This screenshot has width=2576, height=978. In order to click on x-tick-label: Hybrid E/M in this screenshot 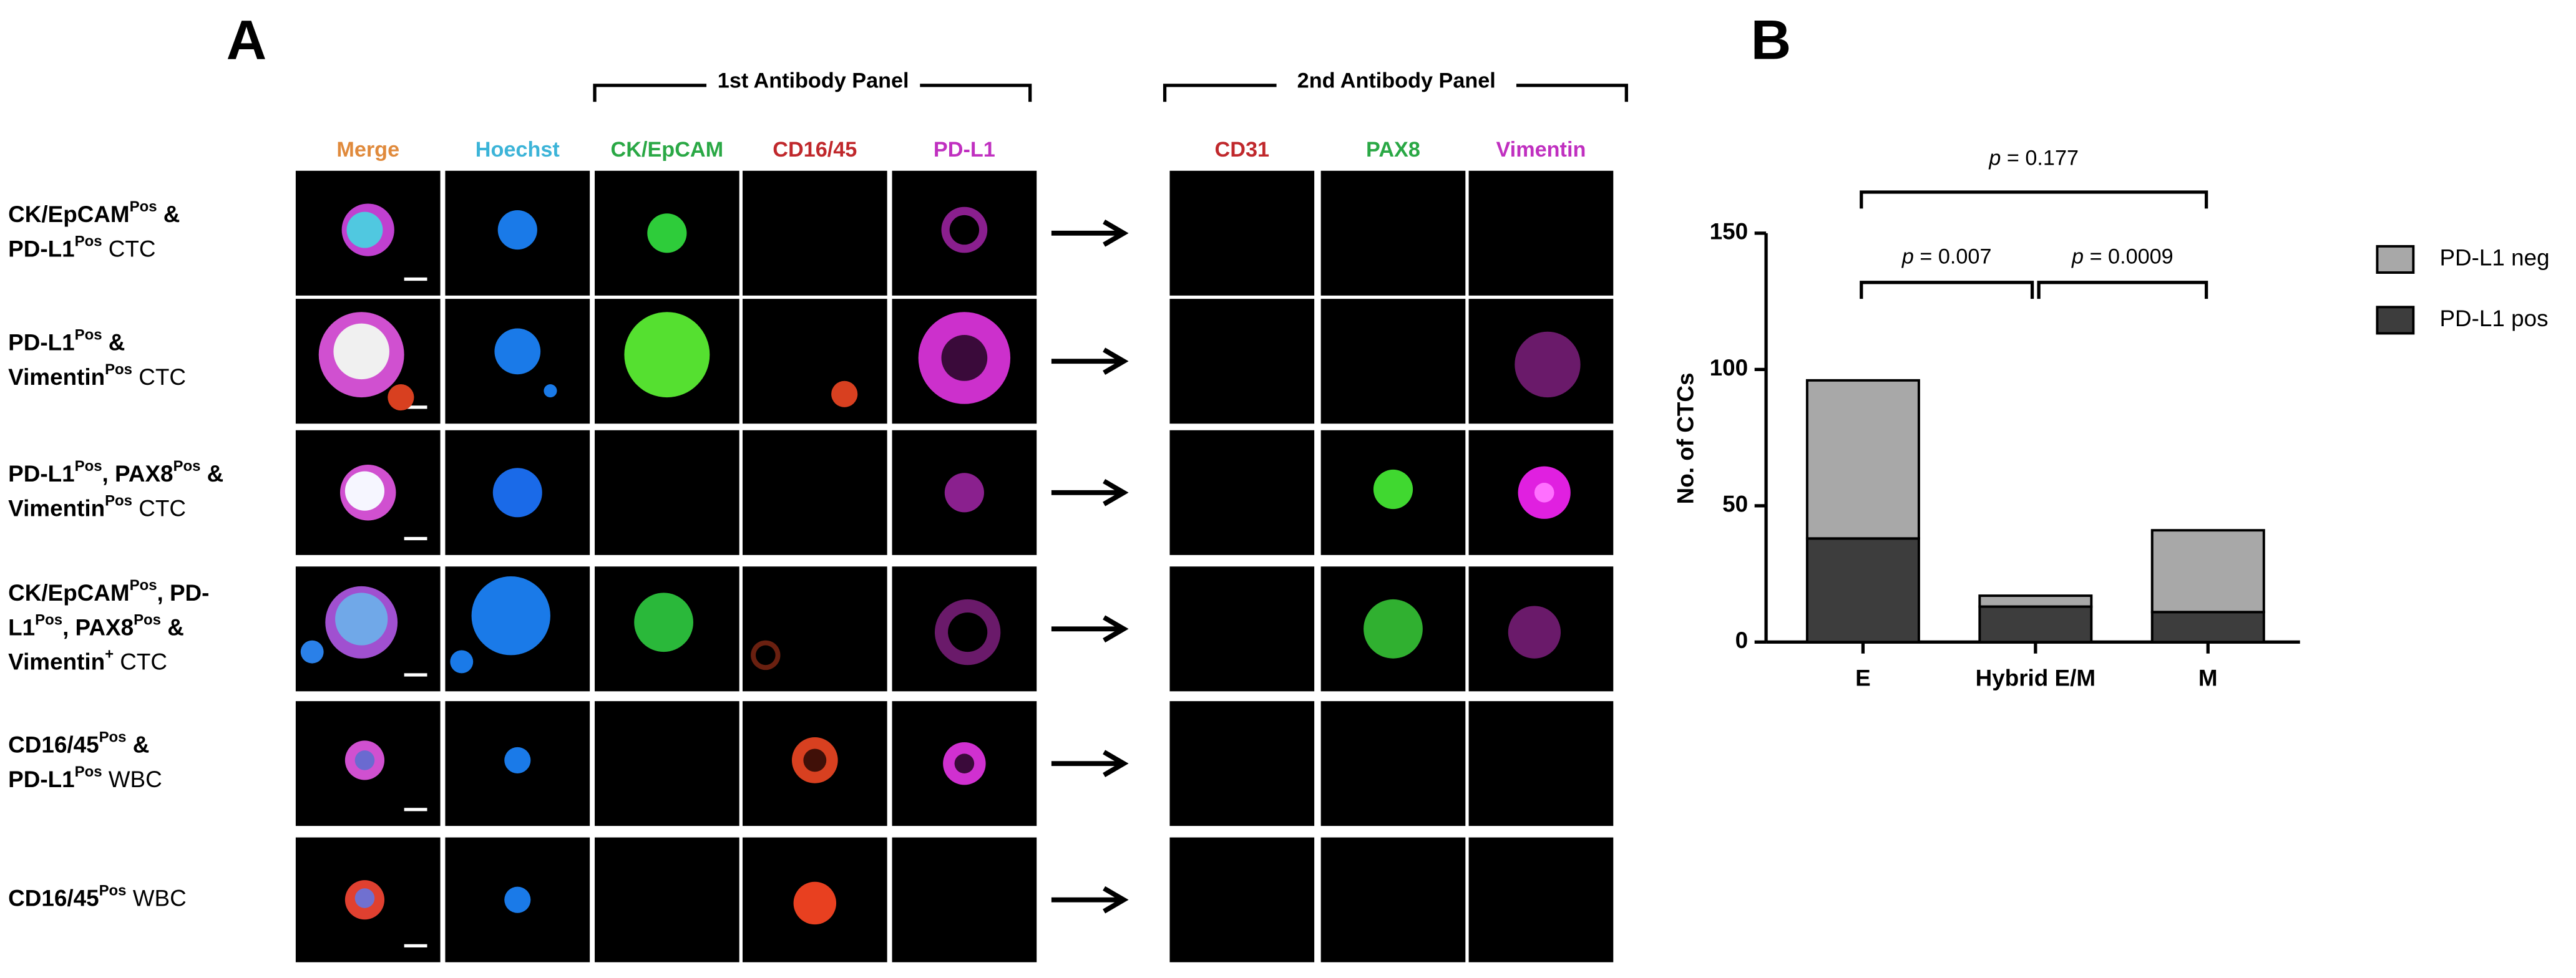, I will do `click(2035, 678)`.